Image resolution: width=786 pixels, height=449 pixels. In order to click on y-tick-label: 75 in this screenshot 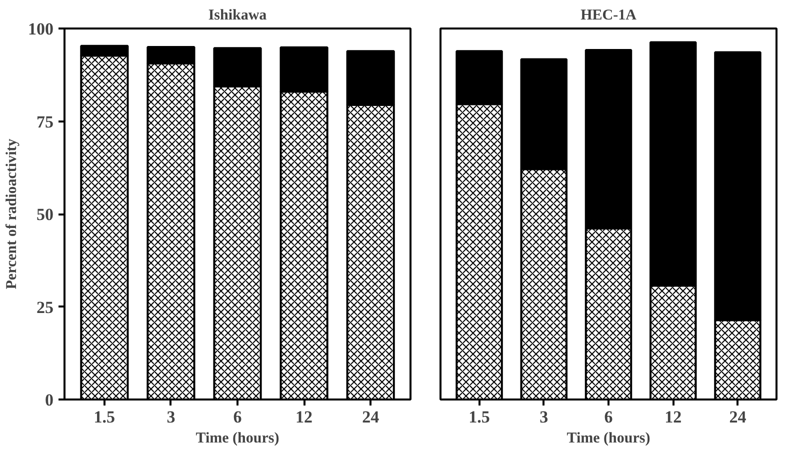, I will do `click(45, 122)`.